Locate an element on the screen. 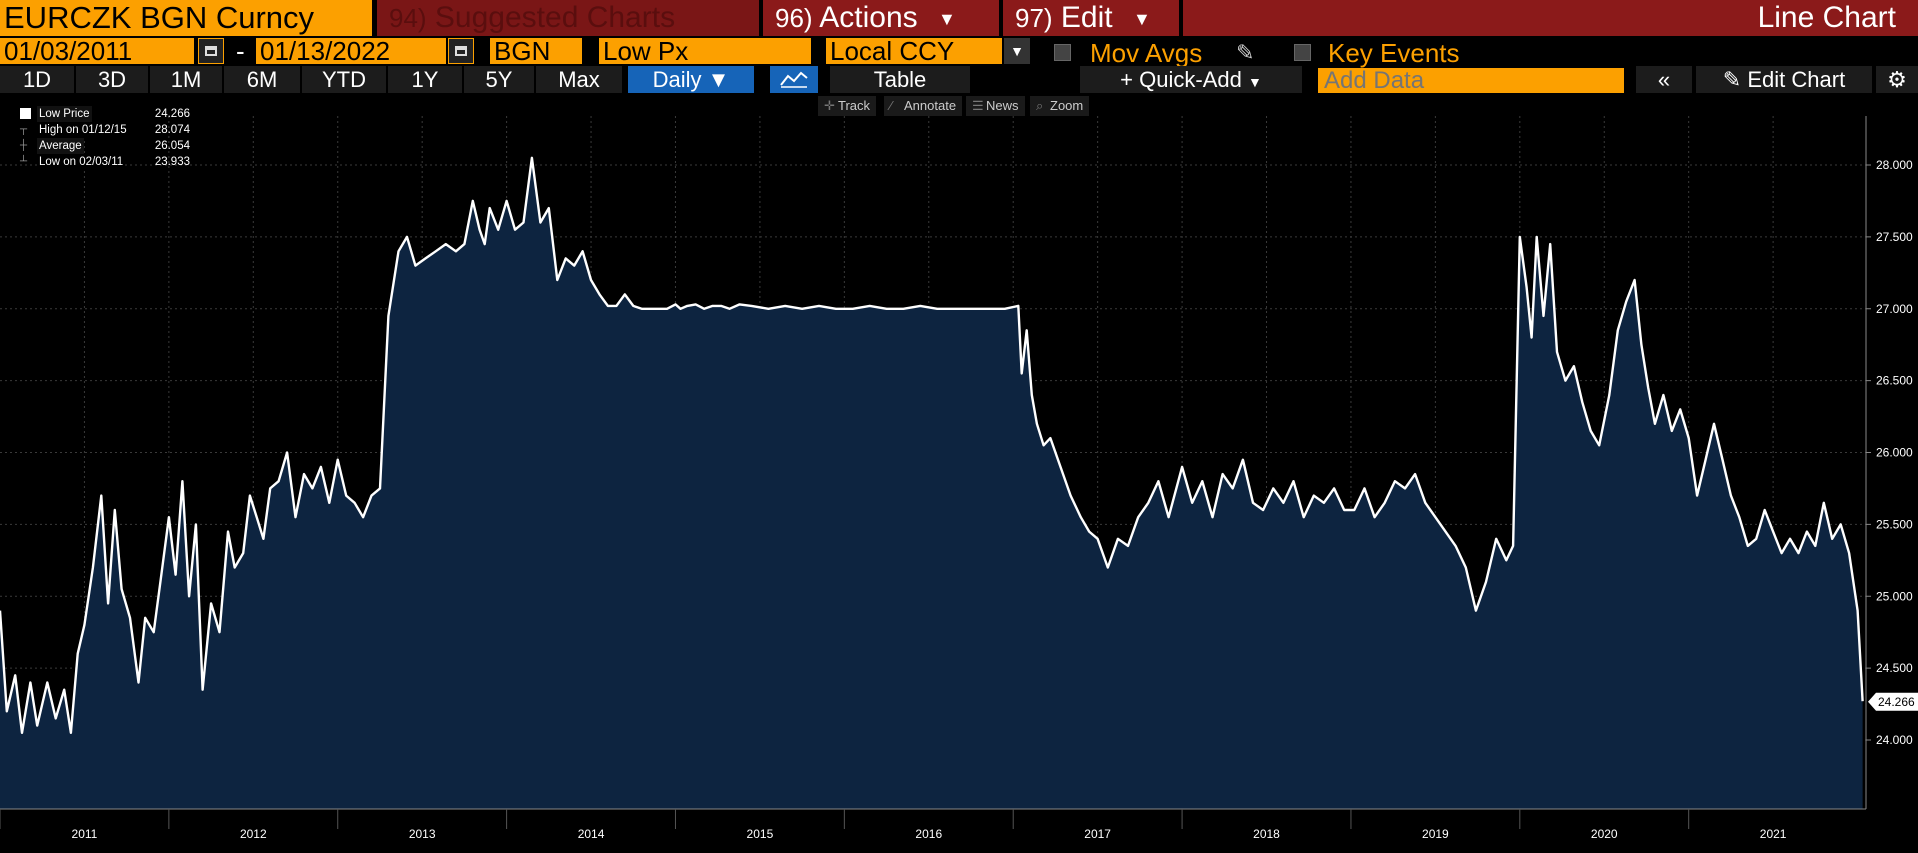 The width and height of the screenshot is (1918, 853). zoom-tool: ⌕ Zoom is located at coordinates (1060, 106).